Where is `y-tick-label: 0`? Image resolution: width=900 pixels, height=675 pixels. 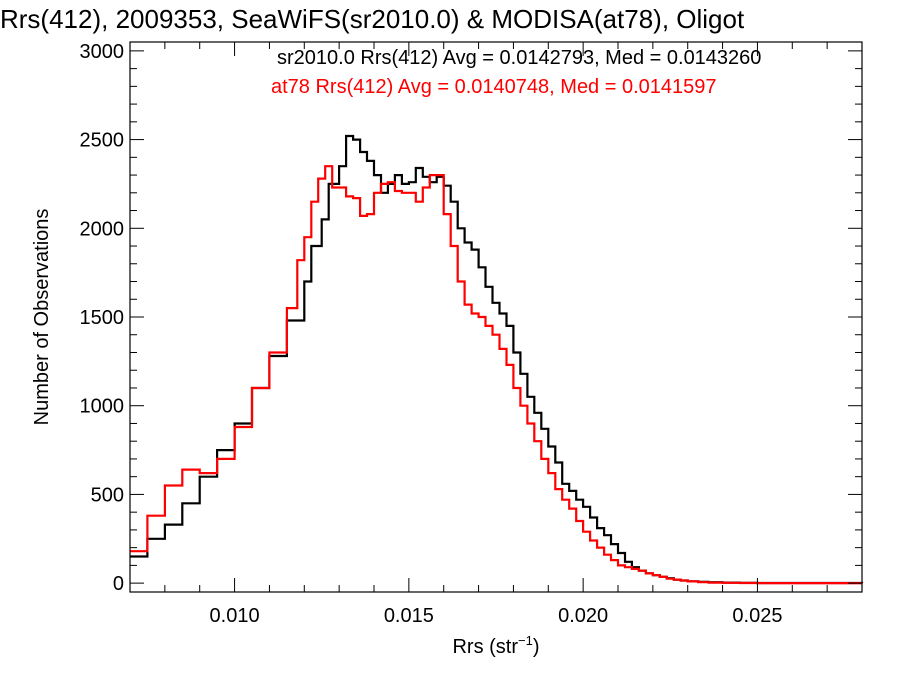 y-tick-label: 0 is located at coordinates (118, 584).